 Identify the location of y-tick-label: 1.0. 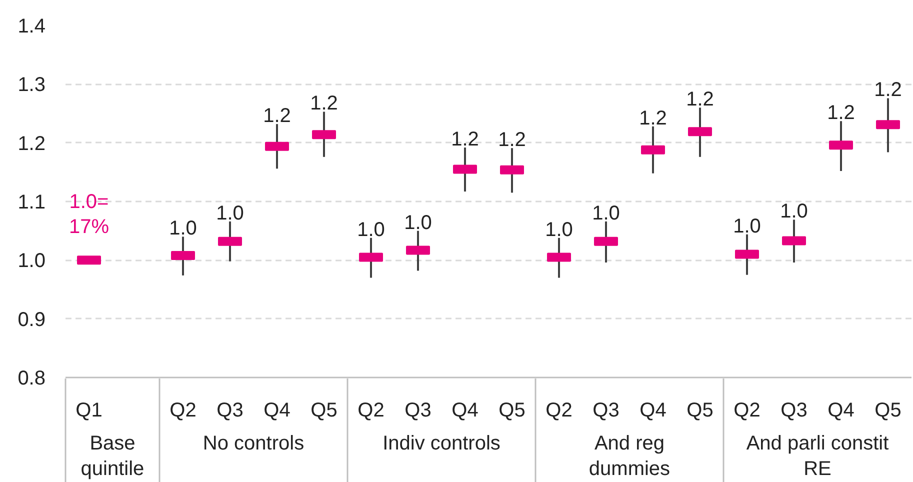
(32, 261).